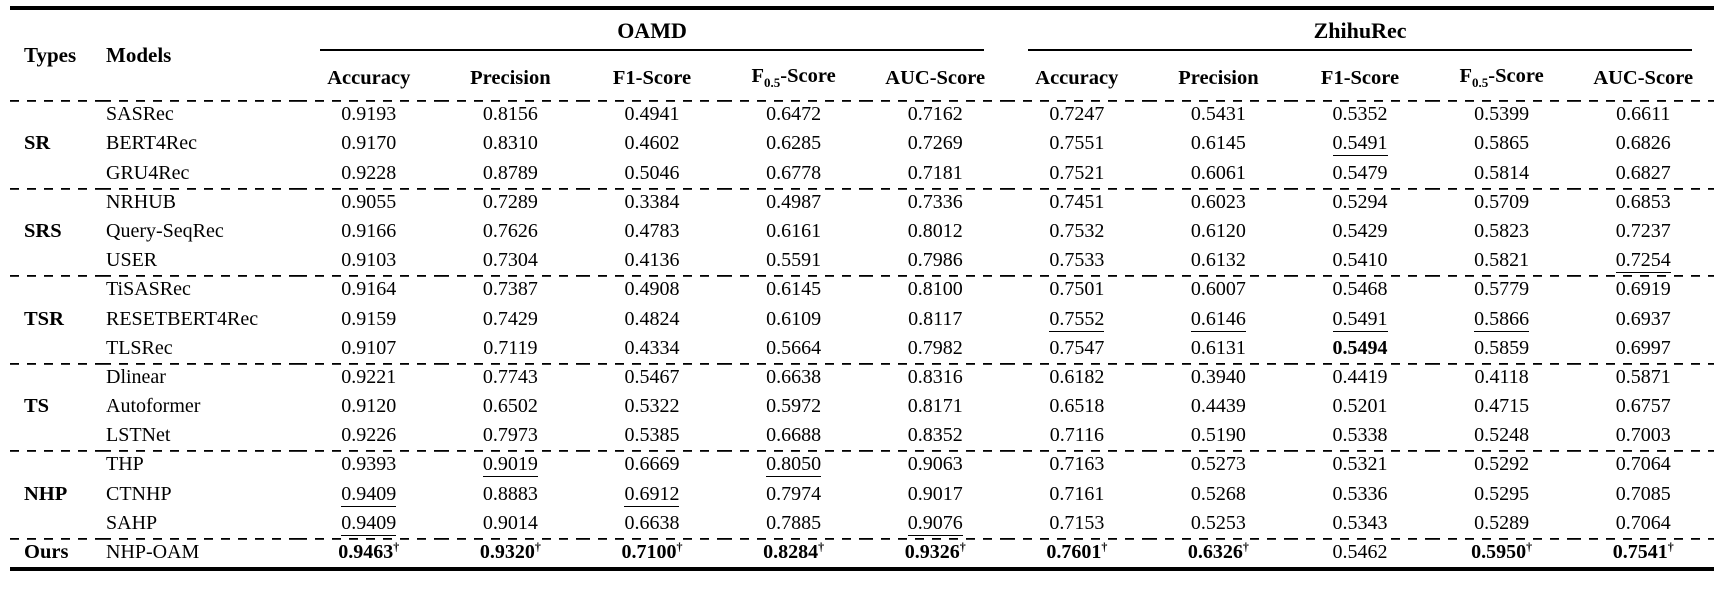  I want to click on value-cell: 0.5467, so click(652, 377).